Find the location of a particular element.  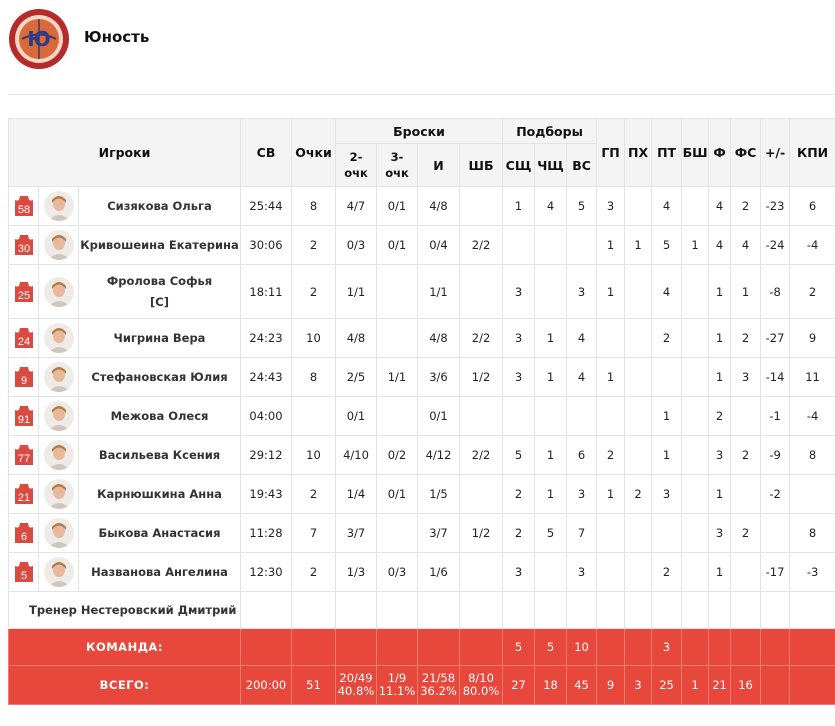

table-row: 6 Быкова Анастасия 11:28 7 3/7 3/7 1/2 2 5 7 3 2 8 is located at coordinates (421, 533).